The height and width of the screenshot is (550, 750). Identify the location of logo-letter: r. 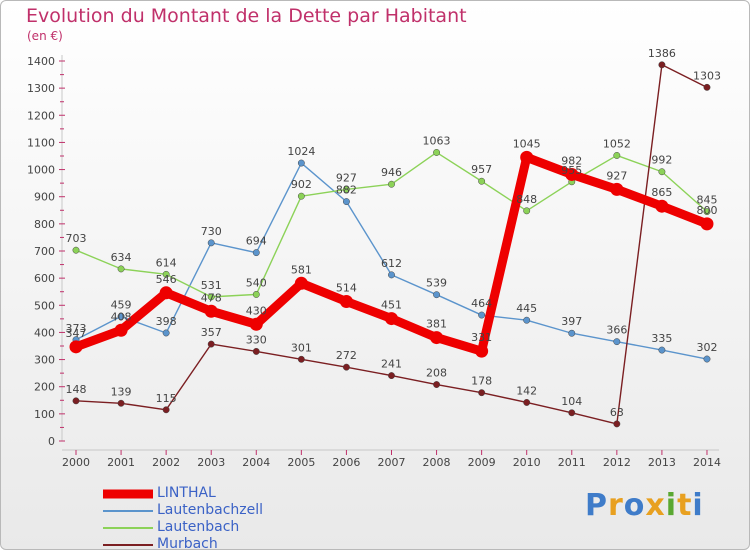
(616, 505).